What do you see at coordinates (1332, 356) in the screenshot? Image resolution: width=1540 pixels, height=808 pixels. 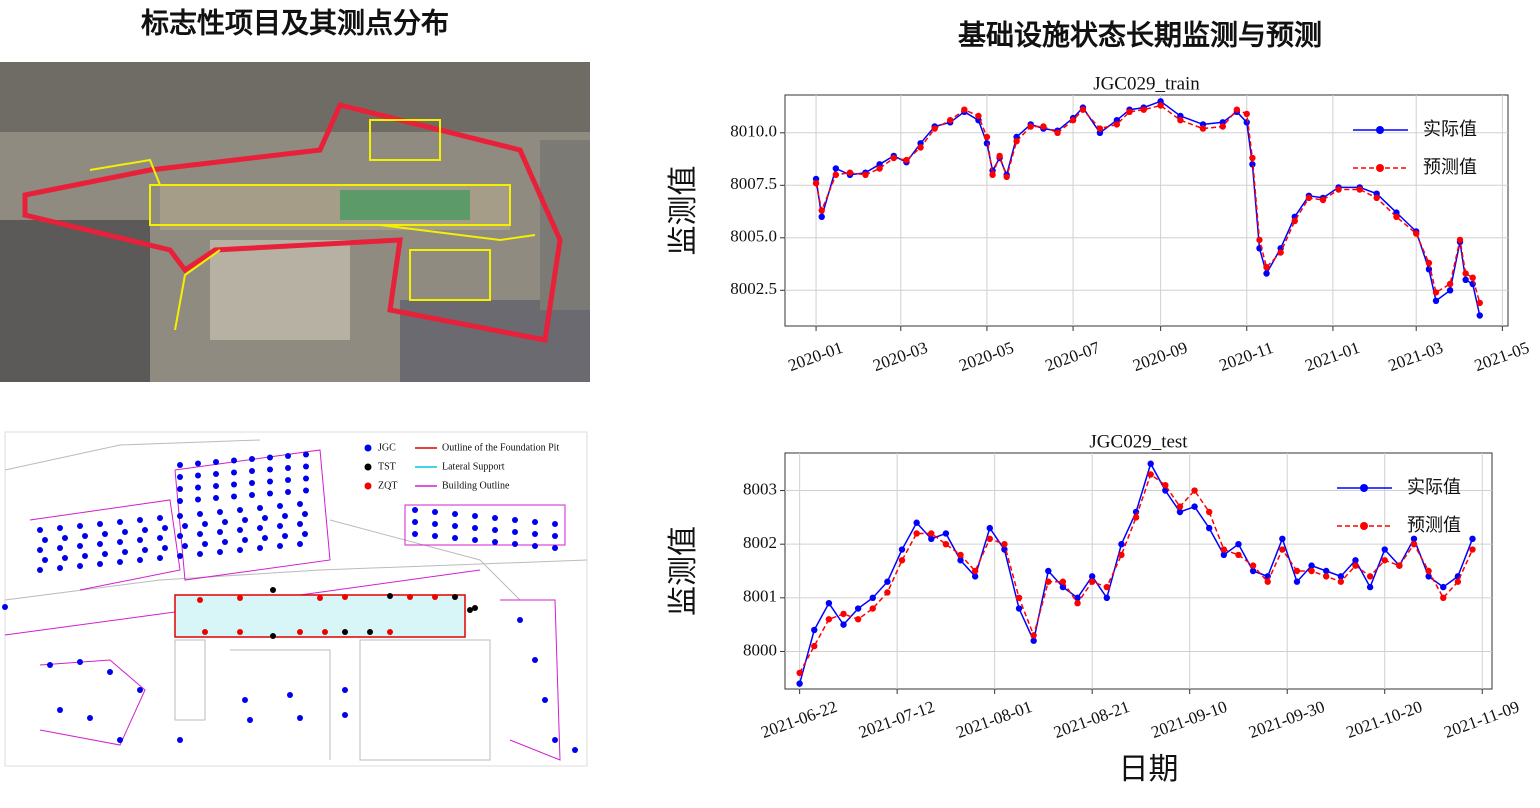 I see `x-tick-label: 2021-01` at bounding box center [1332, 356].